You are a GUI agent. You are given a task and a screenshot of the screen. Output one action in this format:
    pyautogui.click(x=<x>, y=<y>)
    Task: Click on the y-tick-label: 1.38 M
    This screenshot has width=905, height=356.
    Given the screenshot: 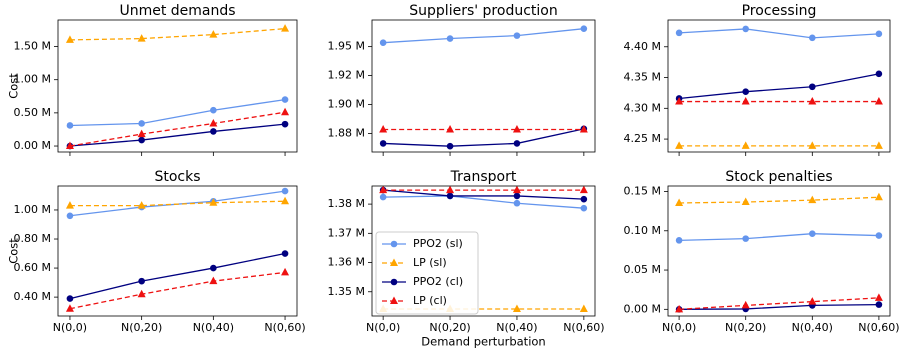 What is the action you would take?
    pyautogui.click(x=346, y=203)
    